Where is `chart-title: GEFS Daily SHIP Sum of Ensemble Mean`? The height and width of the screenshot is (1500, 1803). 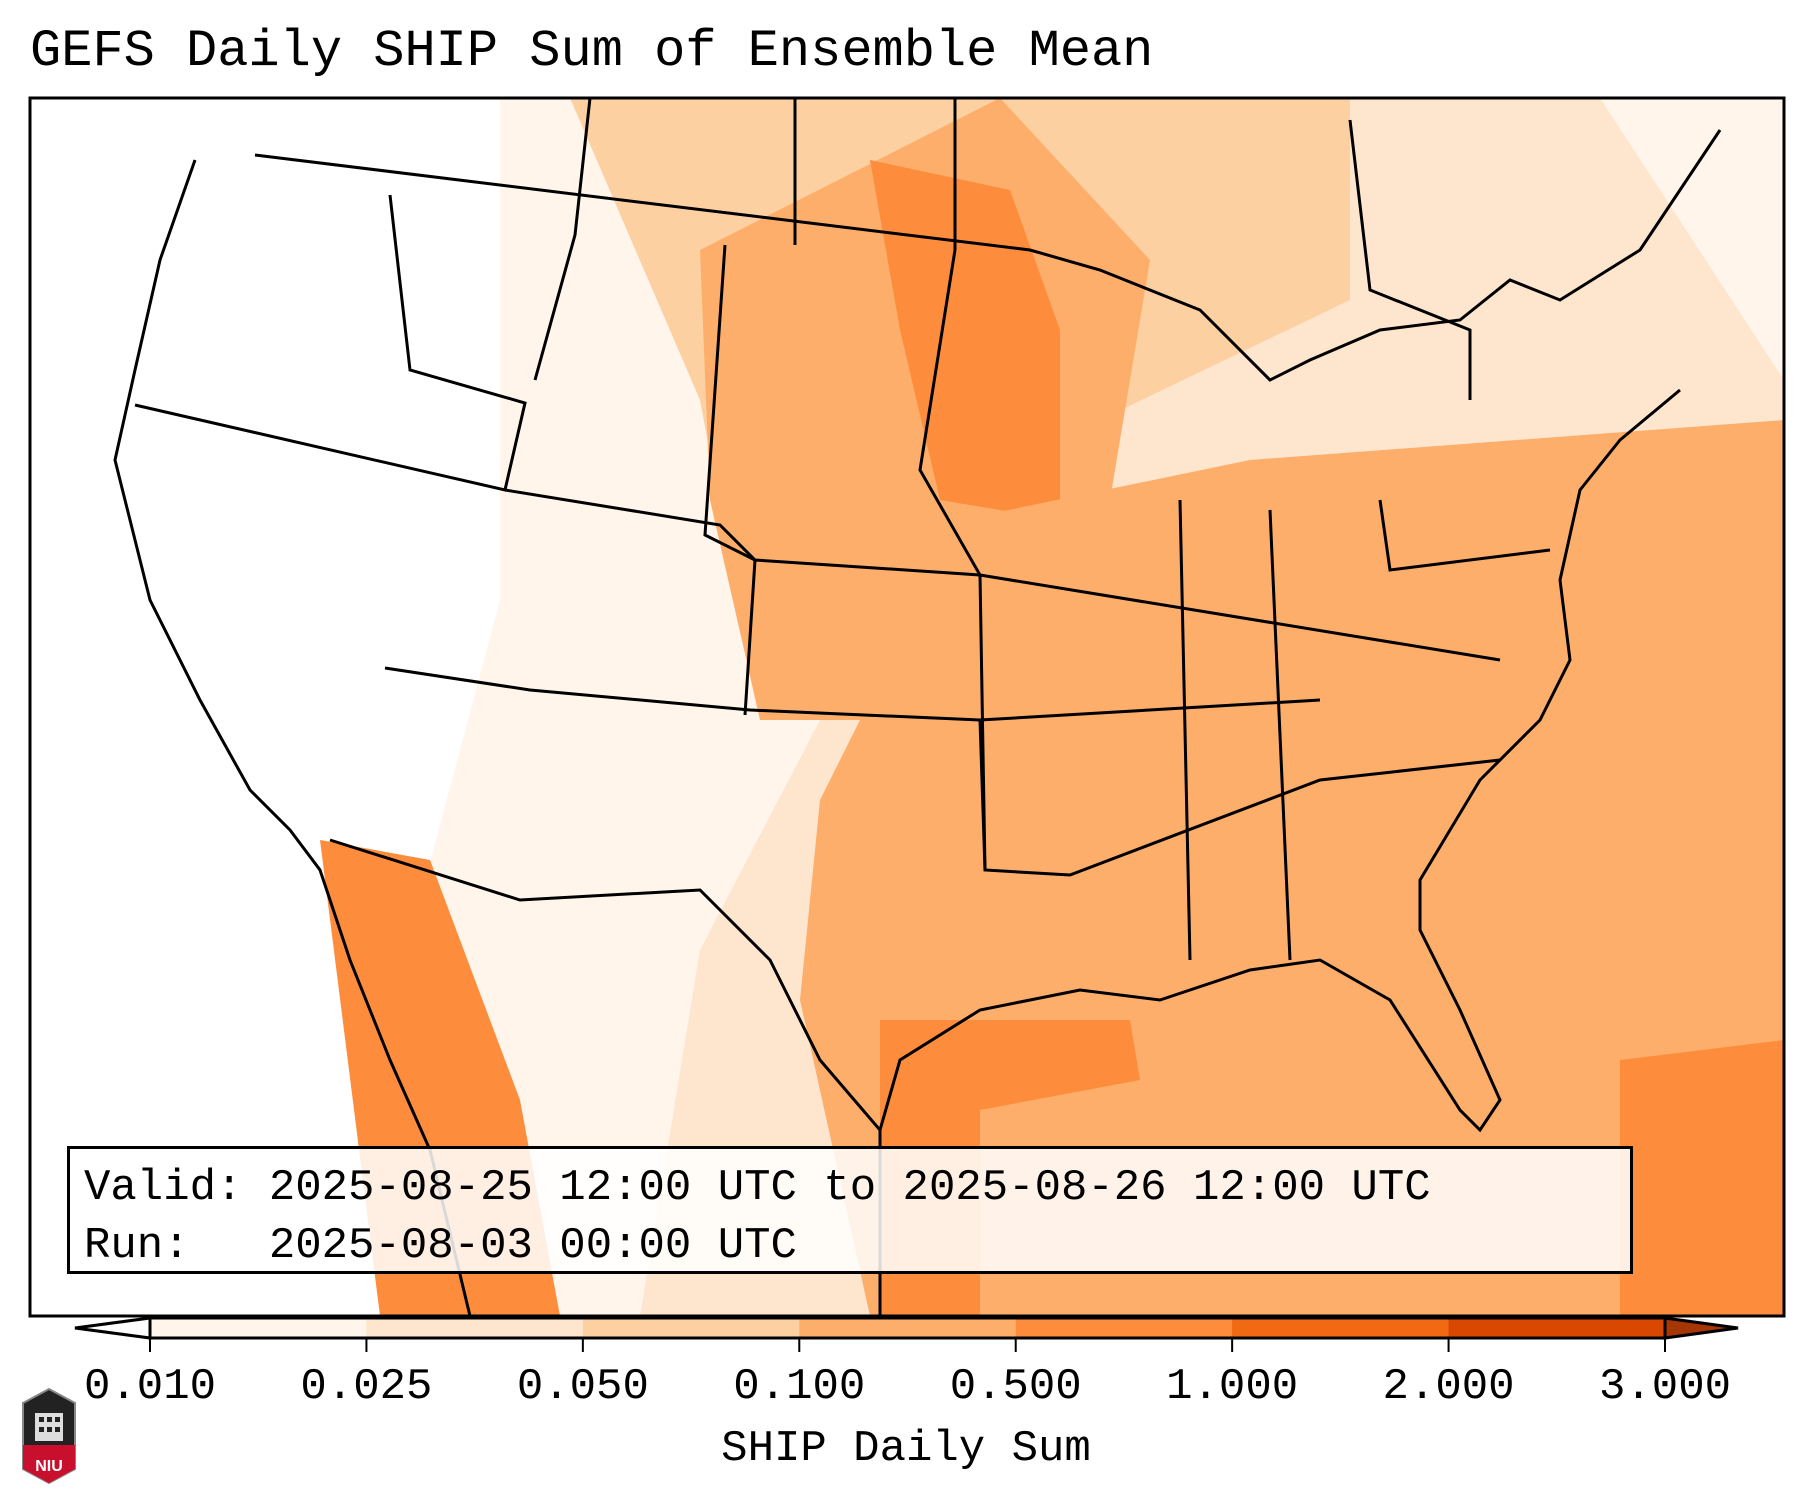 chart-title: GEFS Daily SHIP Sum of Ensemble Mean is located at coordinates (592, 51).